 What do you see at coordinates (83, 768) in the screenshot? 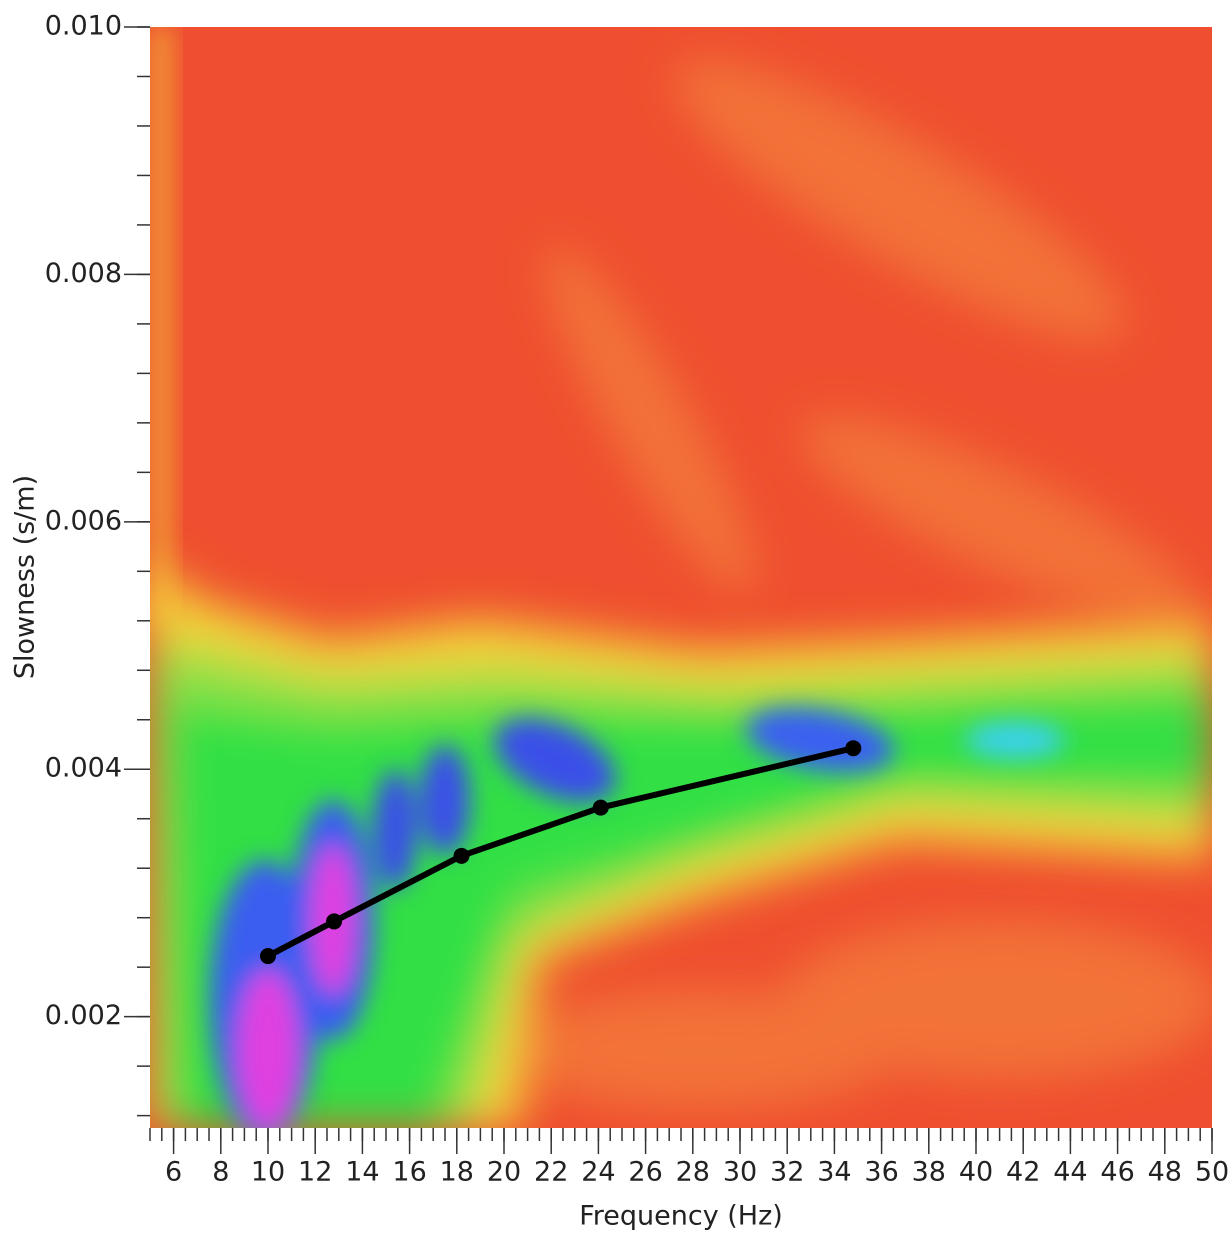
I see `y-tick-label: 0.004` at bounding box center [83, 768].